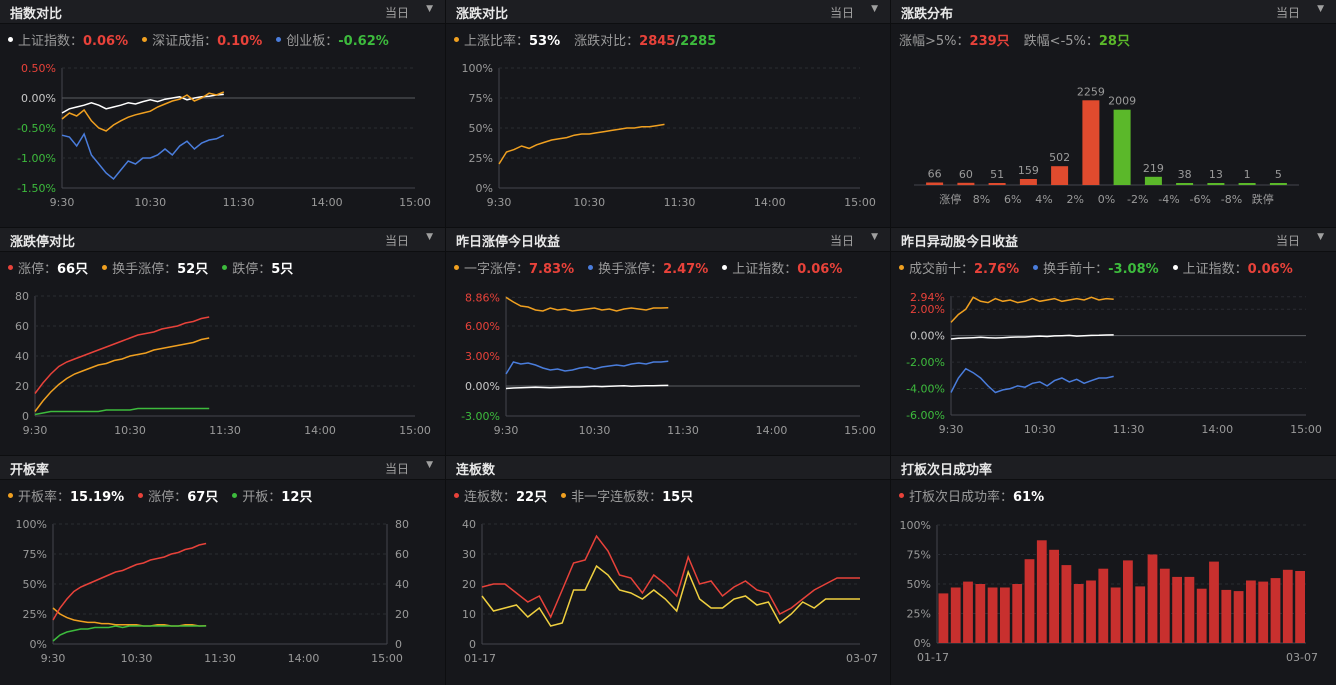 Image resolution: width=1336 pixels, height=685 pixels. Describe the element at coordinates (167, 495) in the screenshot. I see `legend: 开板率：15.19% 涨停：67只 开板：12只` at that location.